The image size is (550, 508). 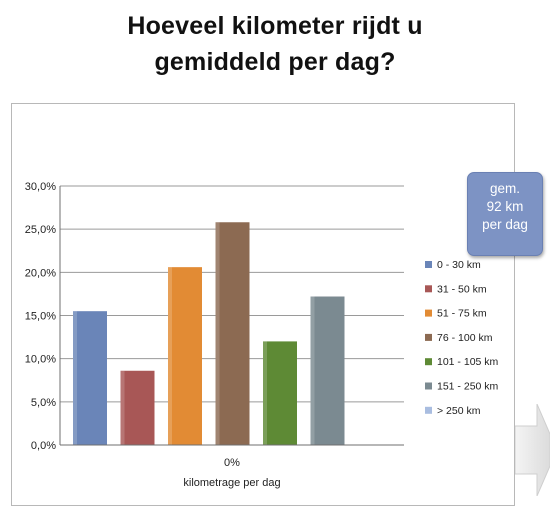 What do you see at coordinates (43, 446) in the screenshot?
I see `y-tick-label: 0,0%` at bounding box center [43, 446].